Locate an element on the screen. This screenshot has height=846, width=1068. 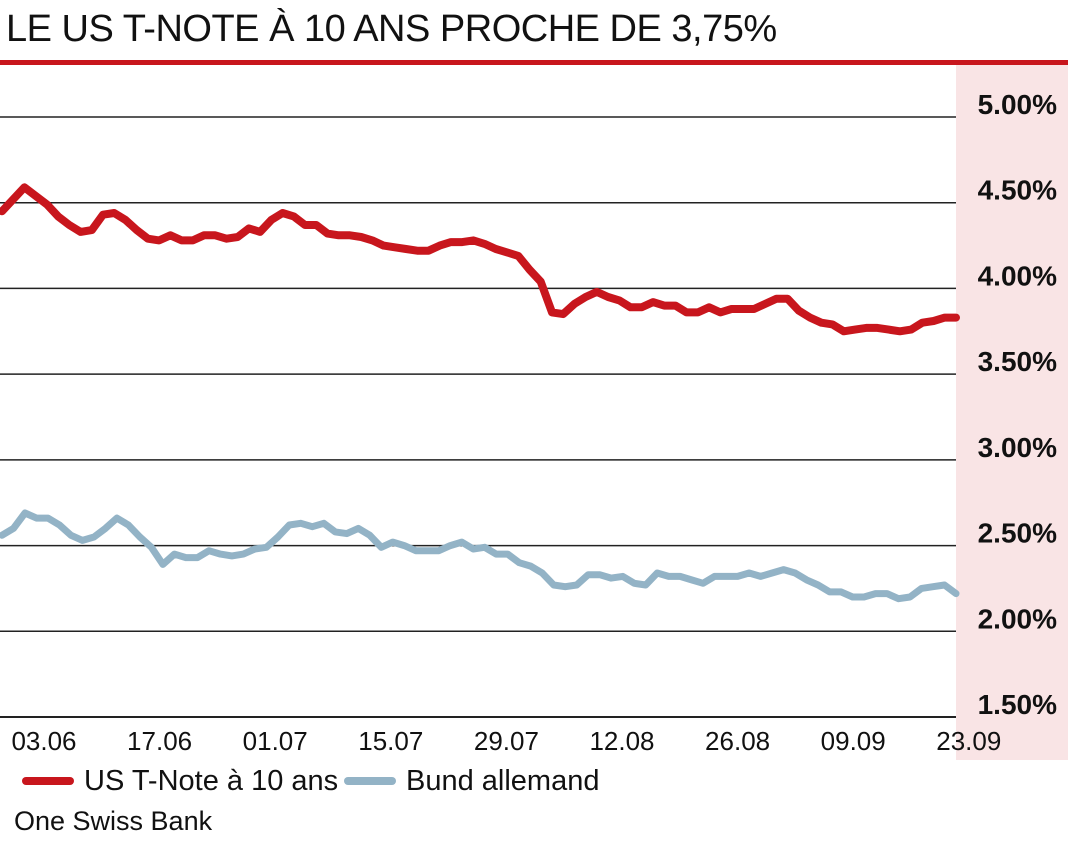
x-tick-label: 15.07 is located at coordinates (390, 741).